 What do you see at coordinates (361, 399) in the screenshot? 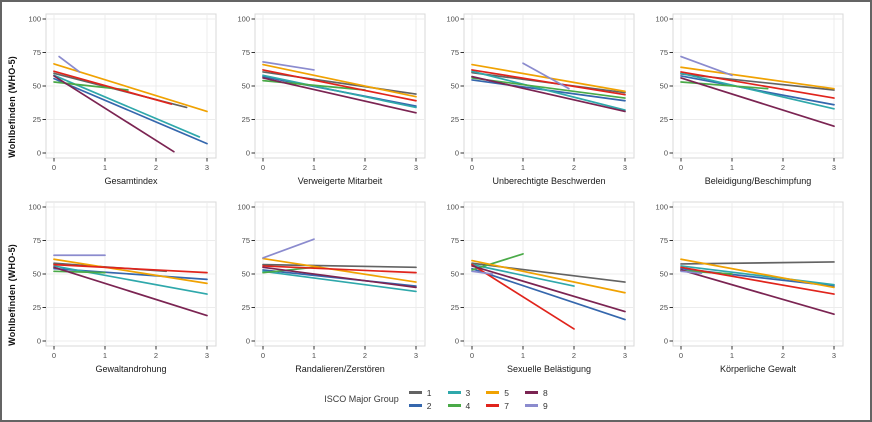
I see `legend-title: ISCO Major Group` at bounding box center [361, 399].